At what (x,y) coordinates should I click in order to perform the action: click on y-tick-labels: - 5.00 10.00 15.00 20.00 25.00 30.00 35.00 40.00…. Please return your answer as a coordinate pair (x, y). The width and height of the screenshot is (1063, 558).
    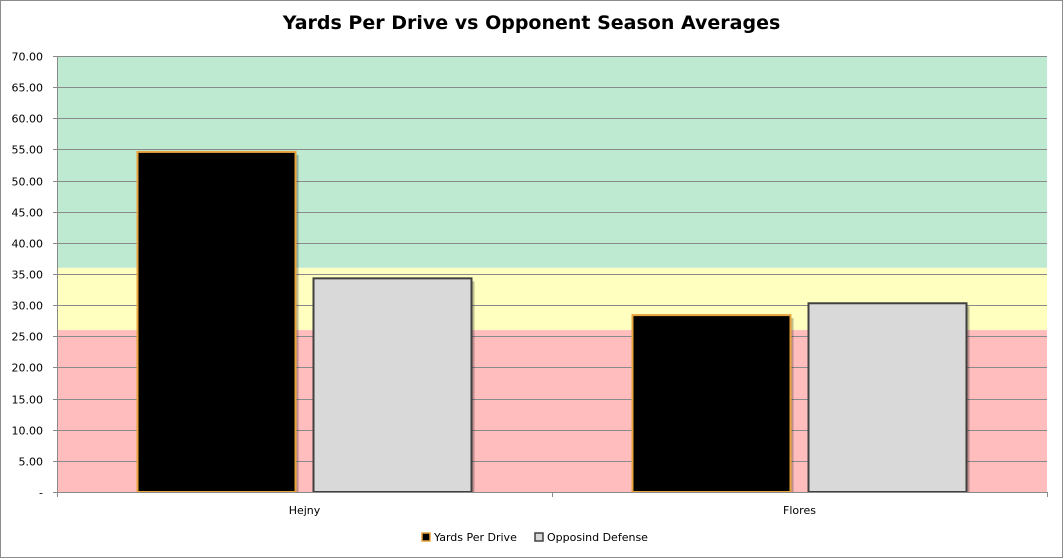
    Looking at the image, I should click on (28, 275).